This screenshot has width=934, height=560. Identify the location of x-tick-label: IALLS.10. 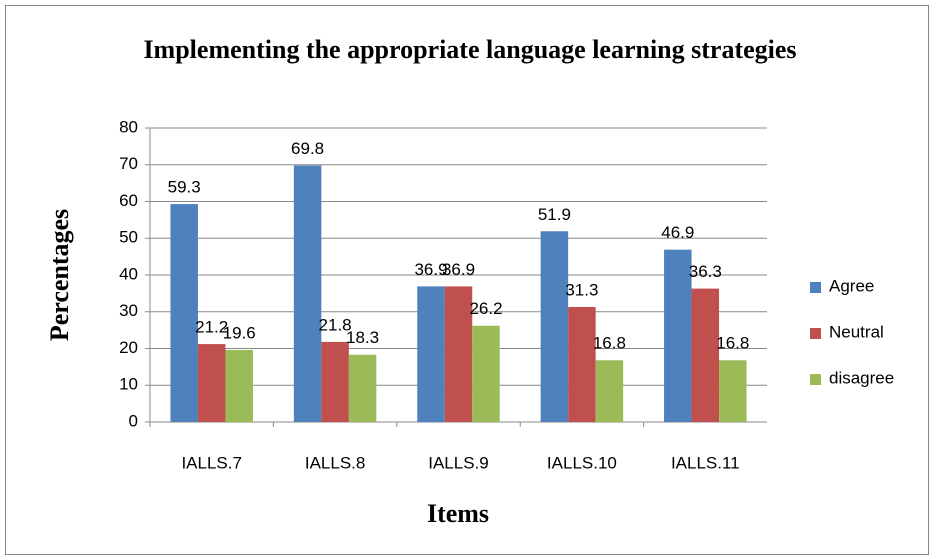
(582, 462).